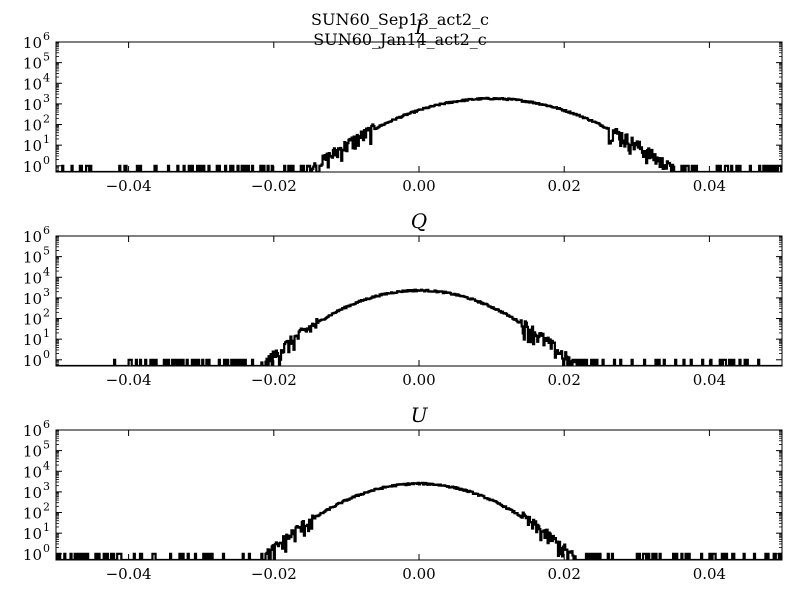 The width and height of the screenshot is (800, 600). I want to click on subplot-title: U, so click(420, 415).